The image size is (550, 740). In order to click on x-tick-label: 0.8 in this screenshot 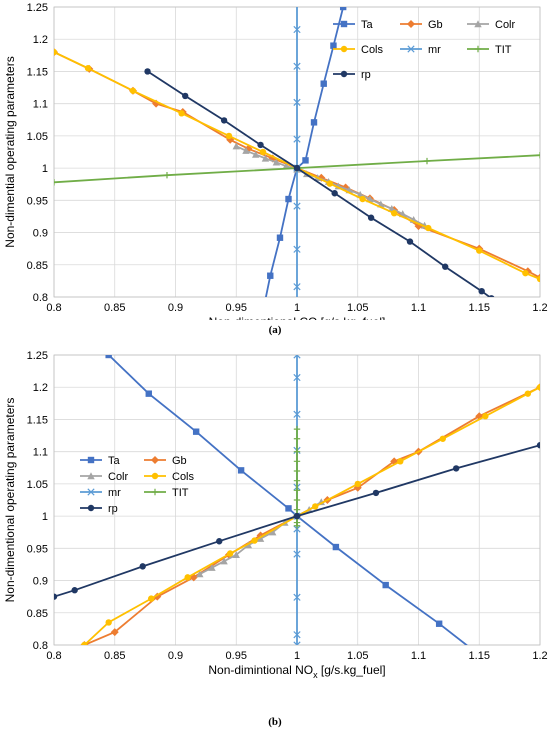, I will do `click(53, 656)`.